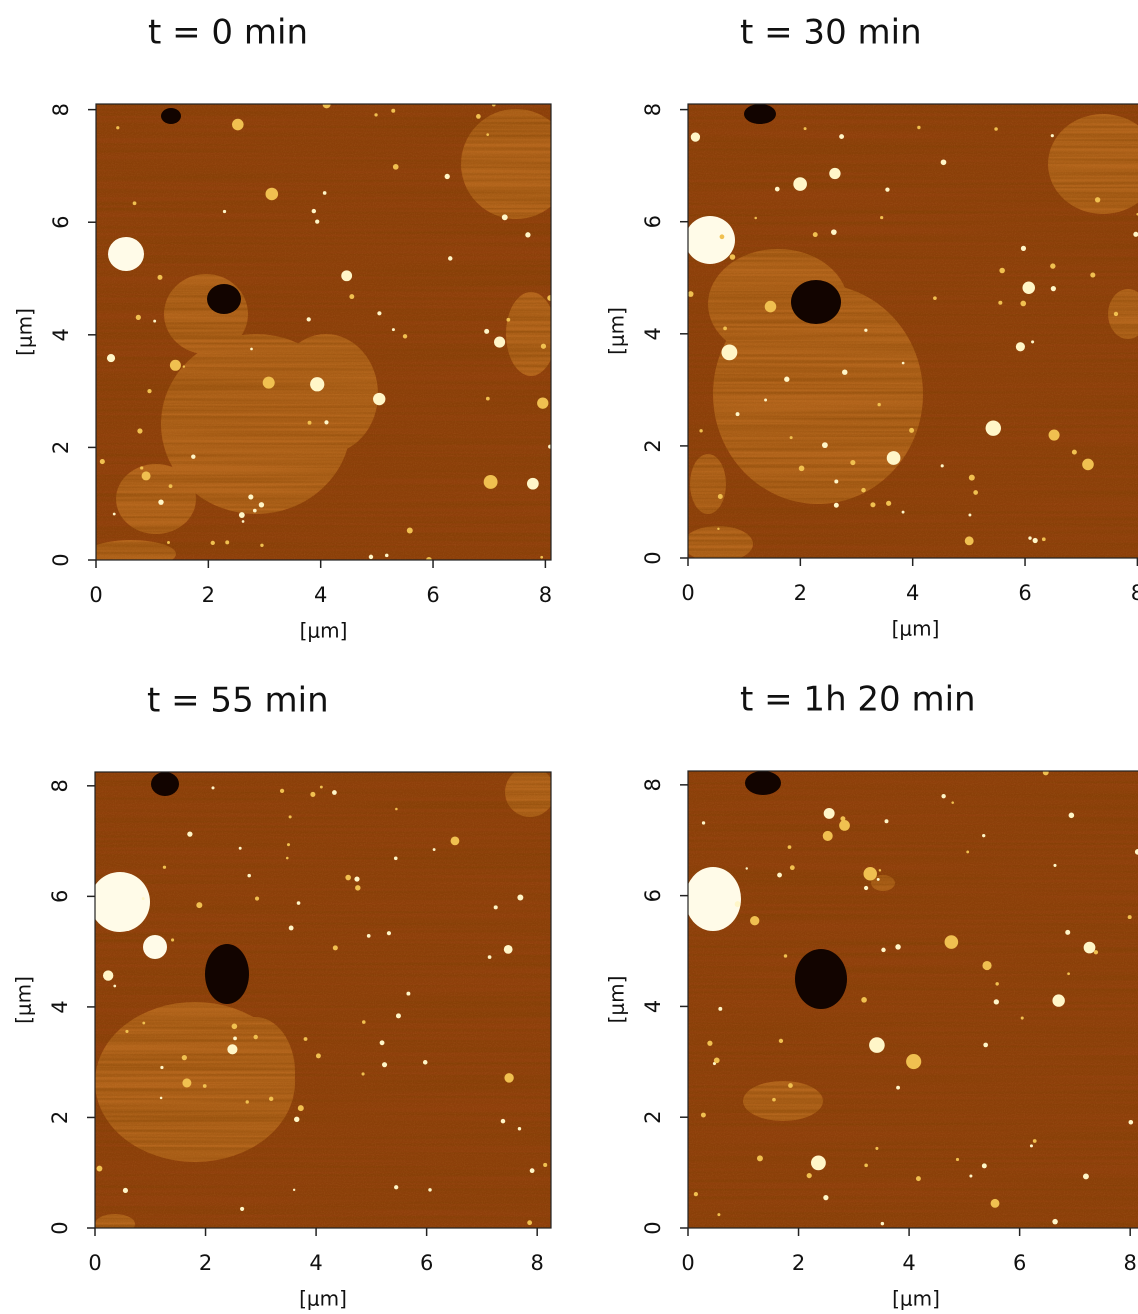 Image resolution: width=1138 pixels, height=1314 pixels. What do you see at coordinates (95, 595) in the screenshot?
I see `x-tick-label: 0` at bounding box center [95, 595].